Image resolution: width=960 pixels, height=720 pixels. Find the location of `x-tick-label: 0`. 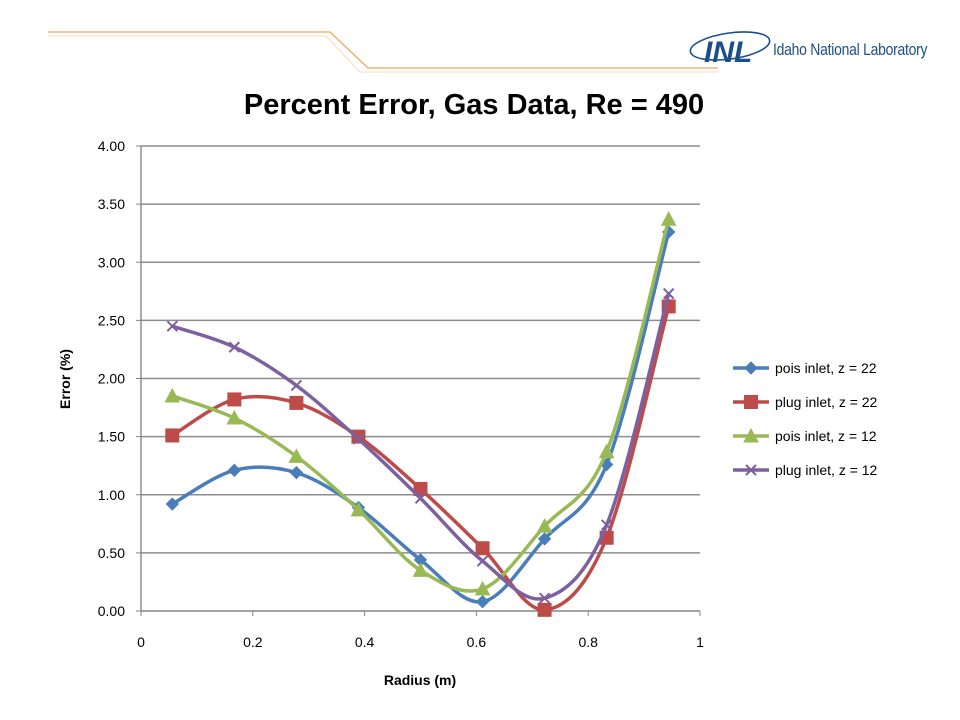

x-tick-label: 0 is located at coordinates (141, 642).